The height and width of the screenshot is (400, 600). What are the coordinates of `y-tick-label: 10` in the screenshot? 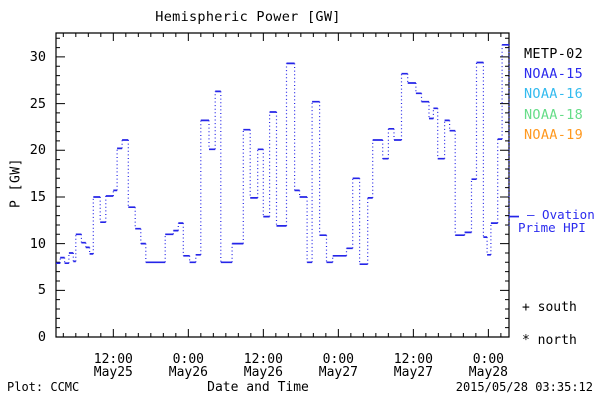 It's located at (37, 243).